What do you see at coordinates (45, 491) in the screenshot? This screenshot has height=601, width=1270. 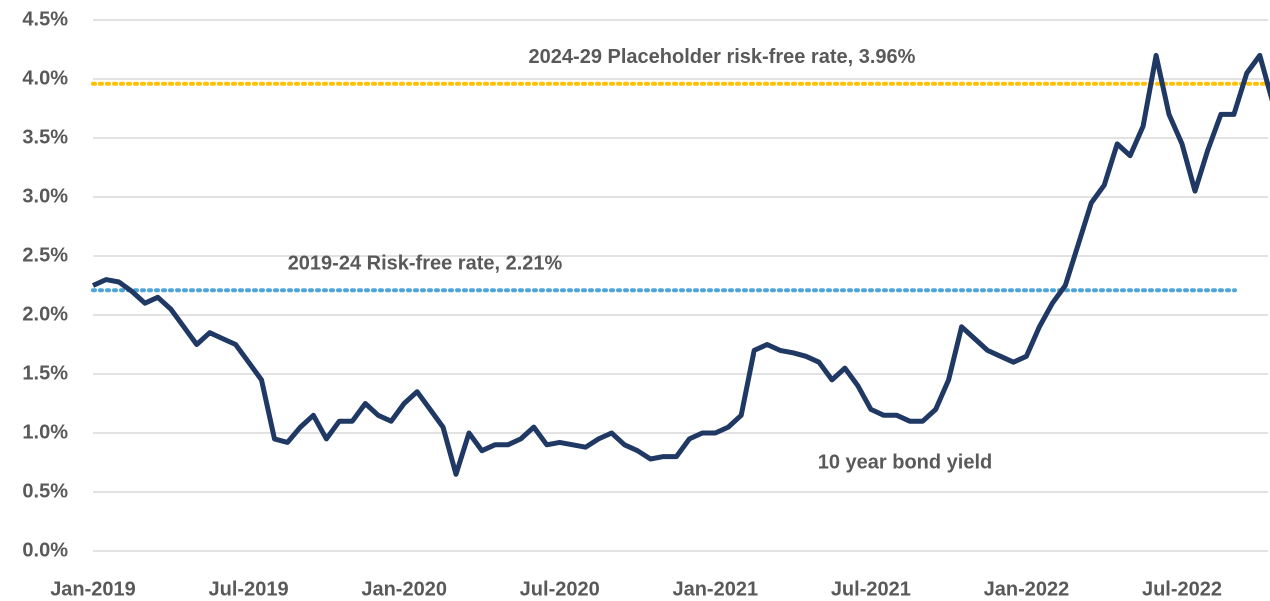 I see `y-tick-label: 0.5%` at bounding box center [45, 491].